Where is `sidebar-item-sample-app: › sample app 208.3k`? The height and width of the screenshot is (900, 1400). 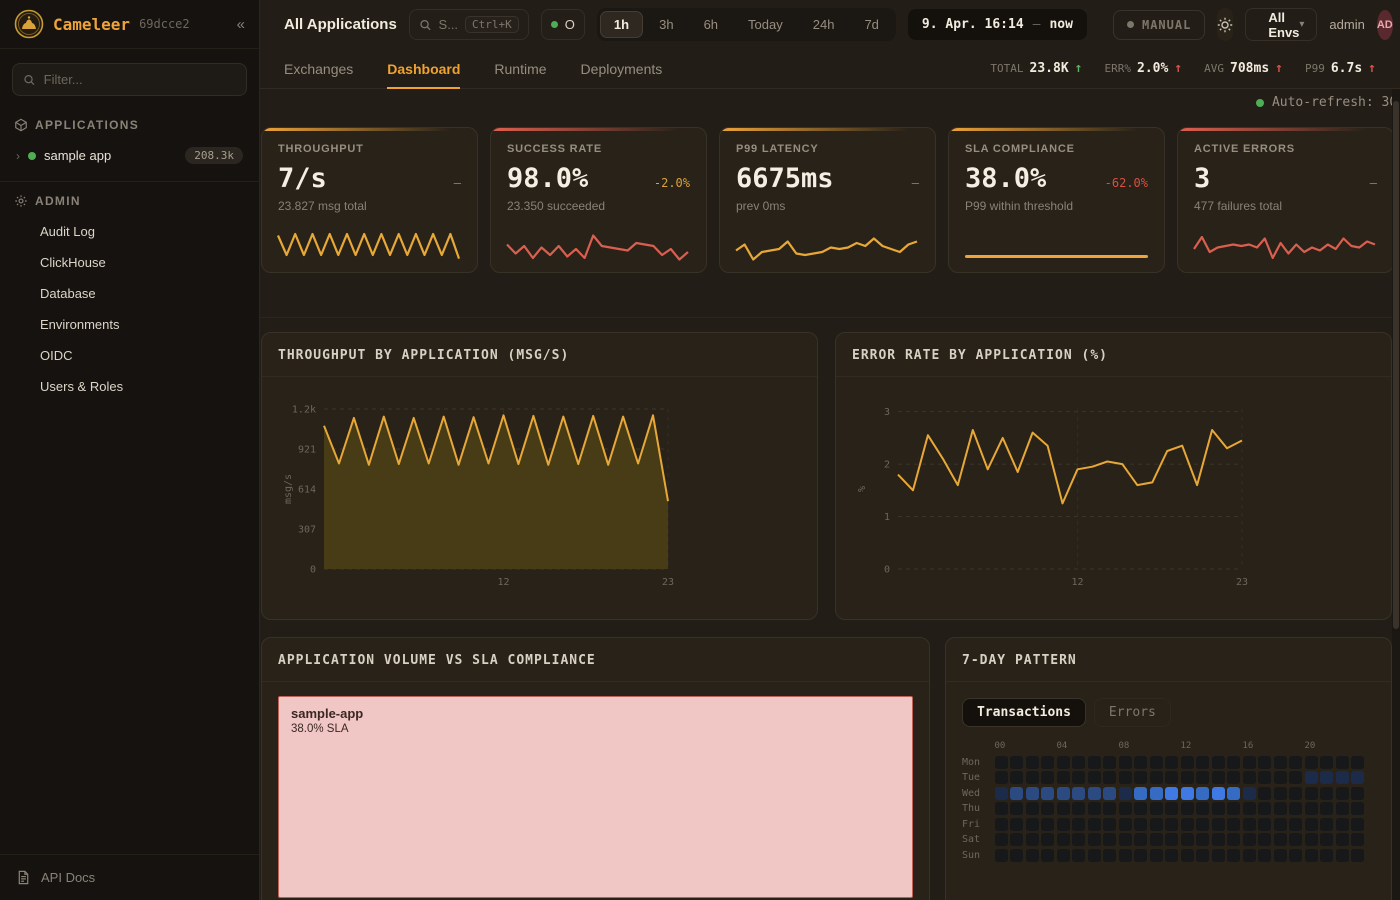
sidebar-item-sample-app: › sample app 208.3k is located at coordinates (129, 155).